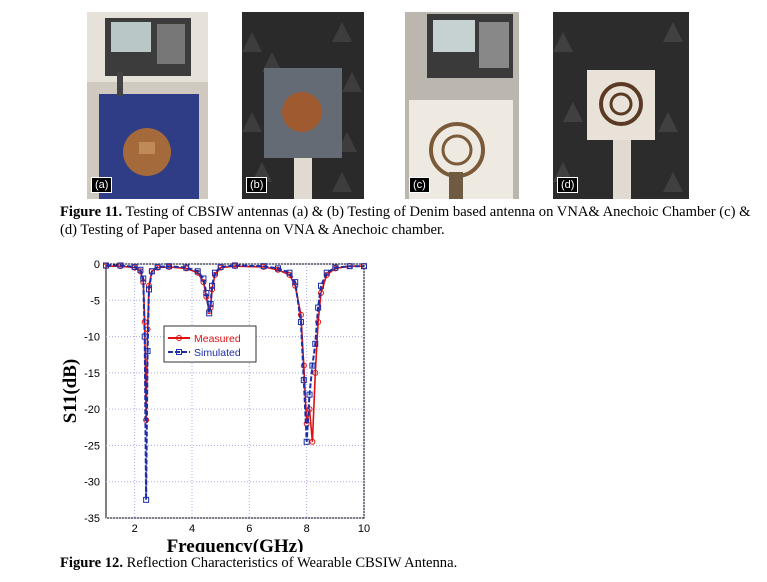 This screenshot has height=582, width=767. Describe the element at coordinates (192, 529) in the screenshot. I see `x-tick-label: 4` at that location.